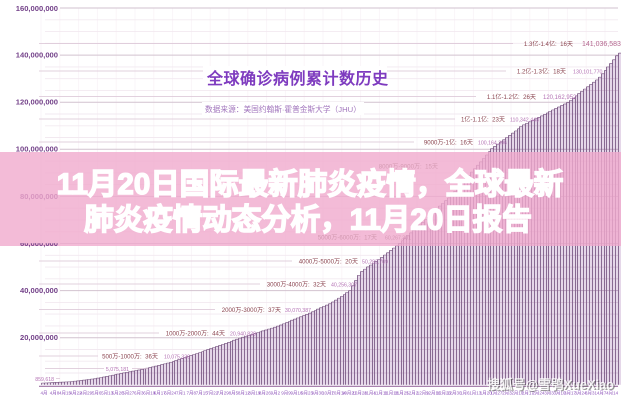 The height and width of the screenshot is (405, 621). I want to click on svg-text: 数据来源：美国约翰斯·霍普金斯大学（JHU）, so click(283, 109).